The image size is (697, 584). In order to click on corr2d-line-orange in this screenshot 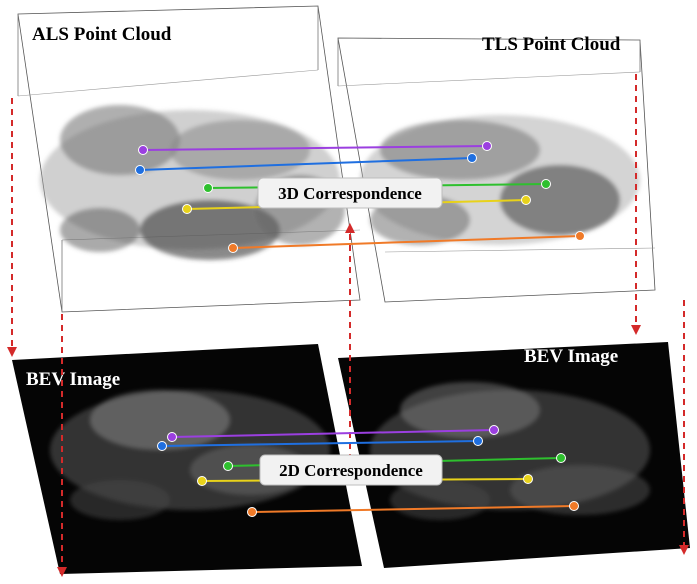, I will do `click(413, 509)`.